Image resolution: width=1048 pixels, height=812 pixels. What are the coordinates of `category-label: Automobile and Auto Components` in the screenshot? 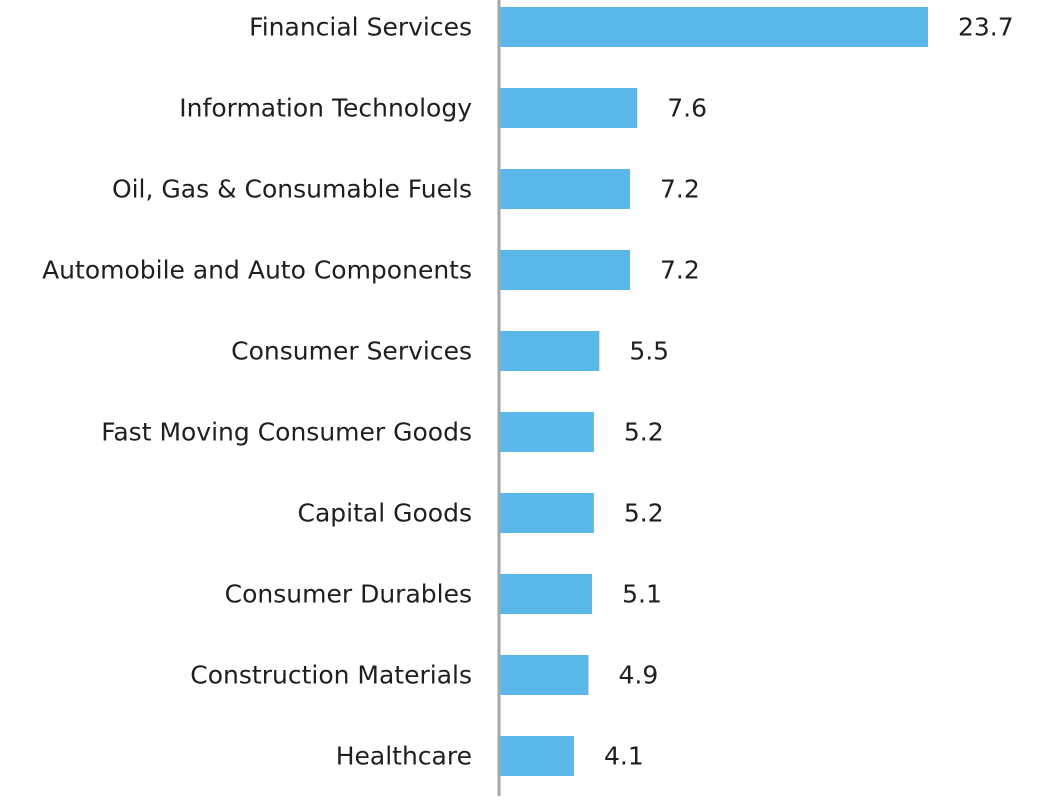 It's located at (257, 270).